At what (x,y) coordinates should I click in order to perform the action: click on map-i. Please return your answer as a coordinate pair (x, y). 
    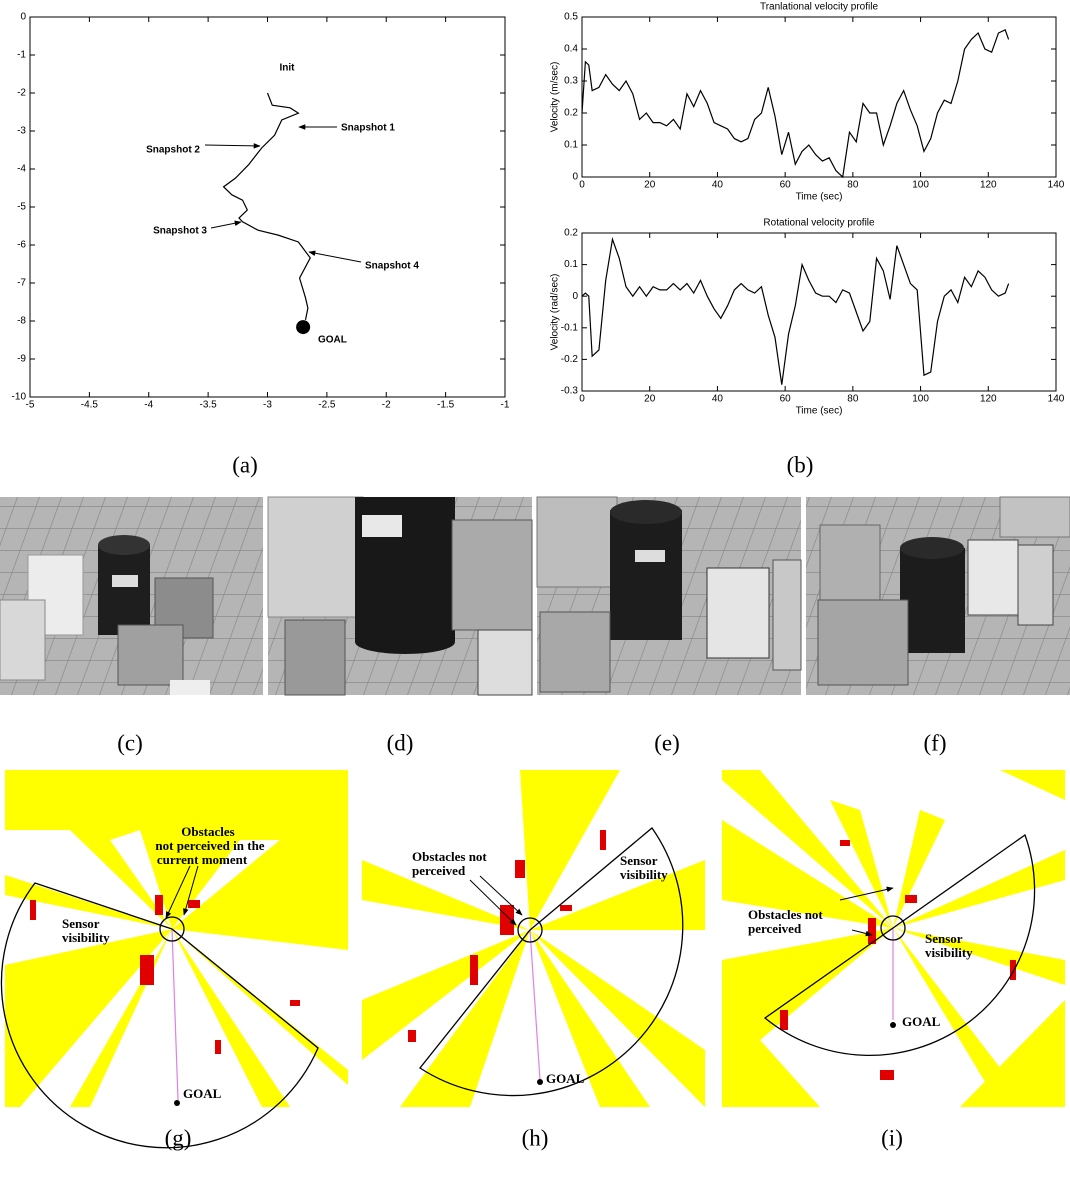
    Looking at the image, I should click on (893, 938).